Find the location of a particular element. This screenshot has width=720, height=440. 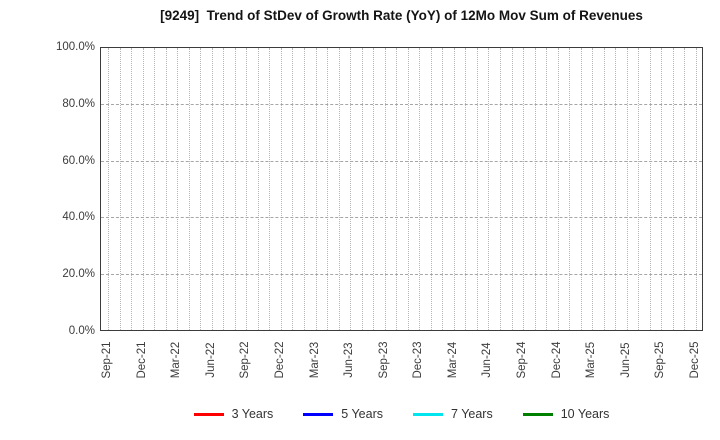

x-tick-label: Jun-23 is located at coordinates (349, 360).